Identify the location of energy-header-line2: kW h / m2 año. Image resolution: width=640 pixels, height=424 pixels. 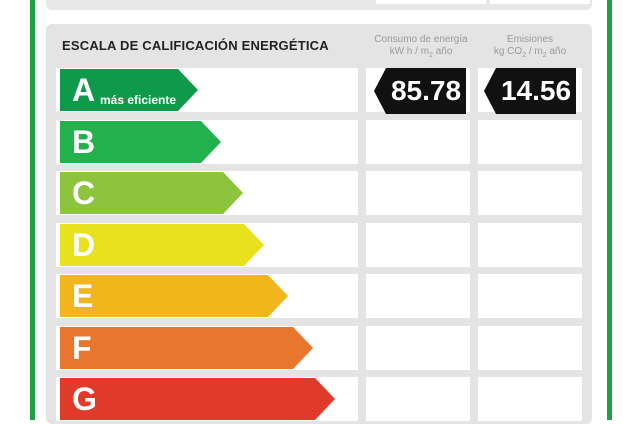
(421, 52).